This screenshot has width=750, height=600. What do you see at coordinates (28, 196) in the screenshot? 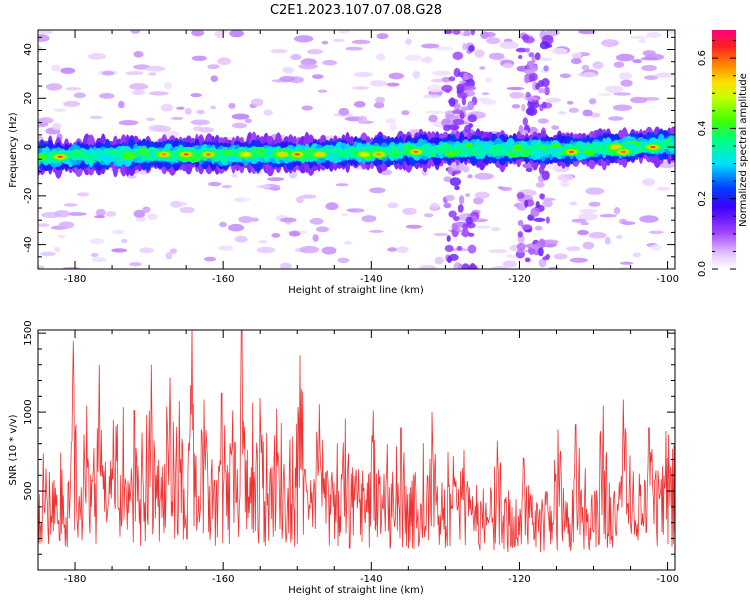
I see `y-tick-label: -20` at bounding box center [28, 196].